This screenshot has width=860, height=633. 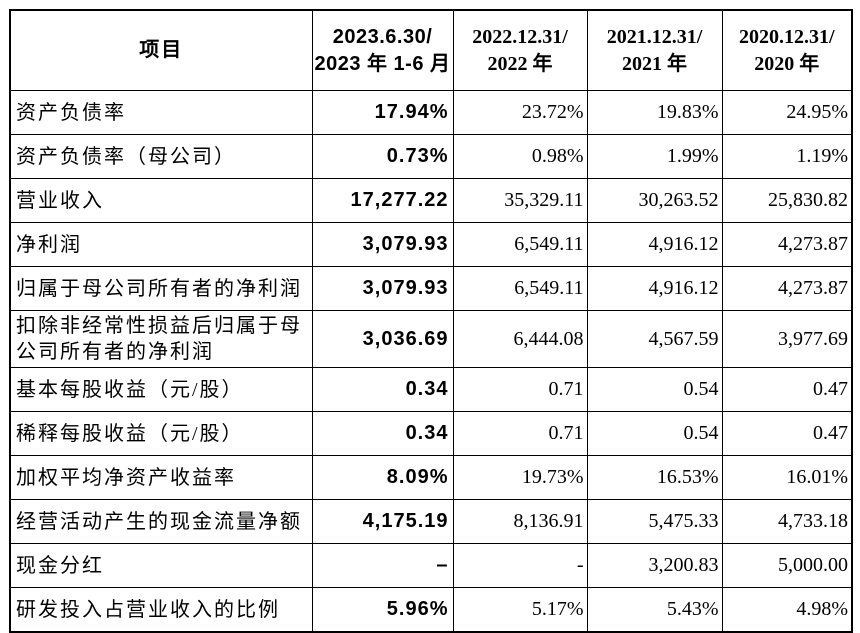 What do you see at coordinates (520, 565) in the screenshot?
I see `cell-value: -` at bounding box center [520, 565].